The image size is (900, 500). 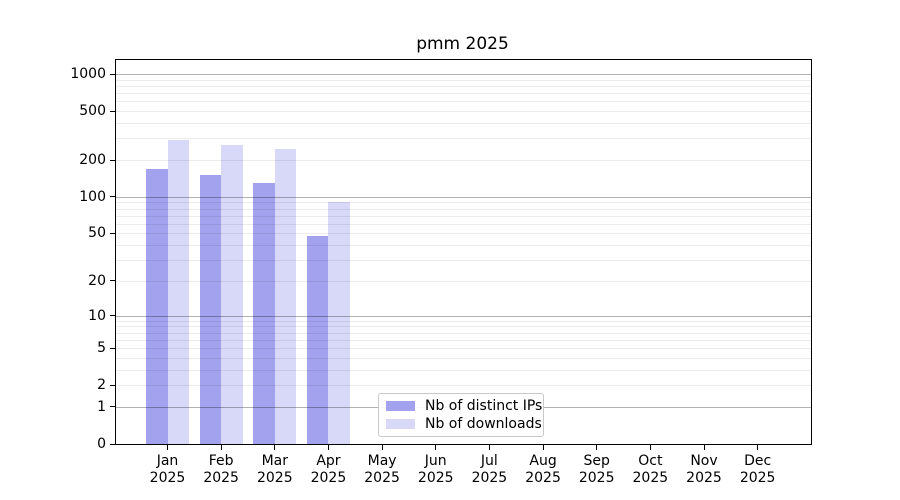 What do you see at coordinates (462, 44) in the screenshot?
I see `chart-title: pmm 2025` at bounding box center [462, 44].